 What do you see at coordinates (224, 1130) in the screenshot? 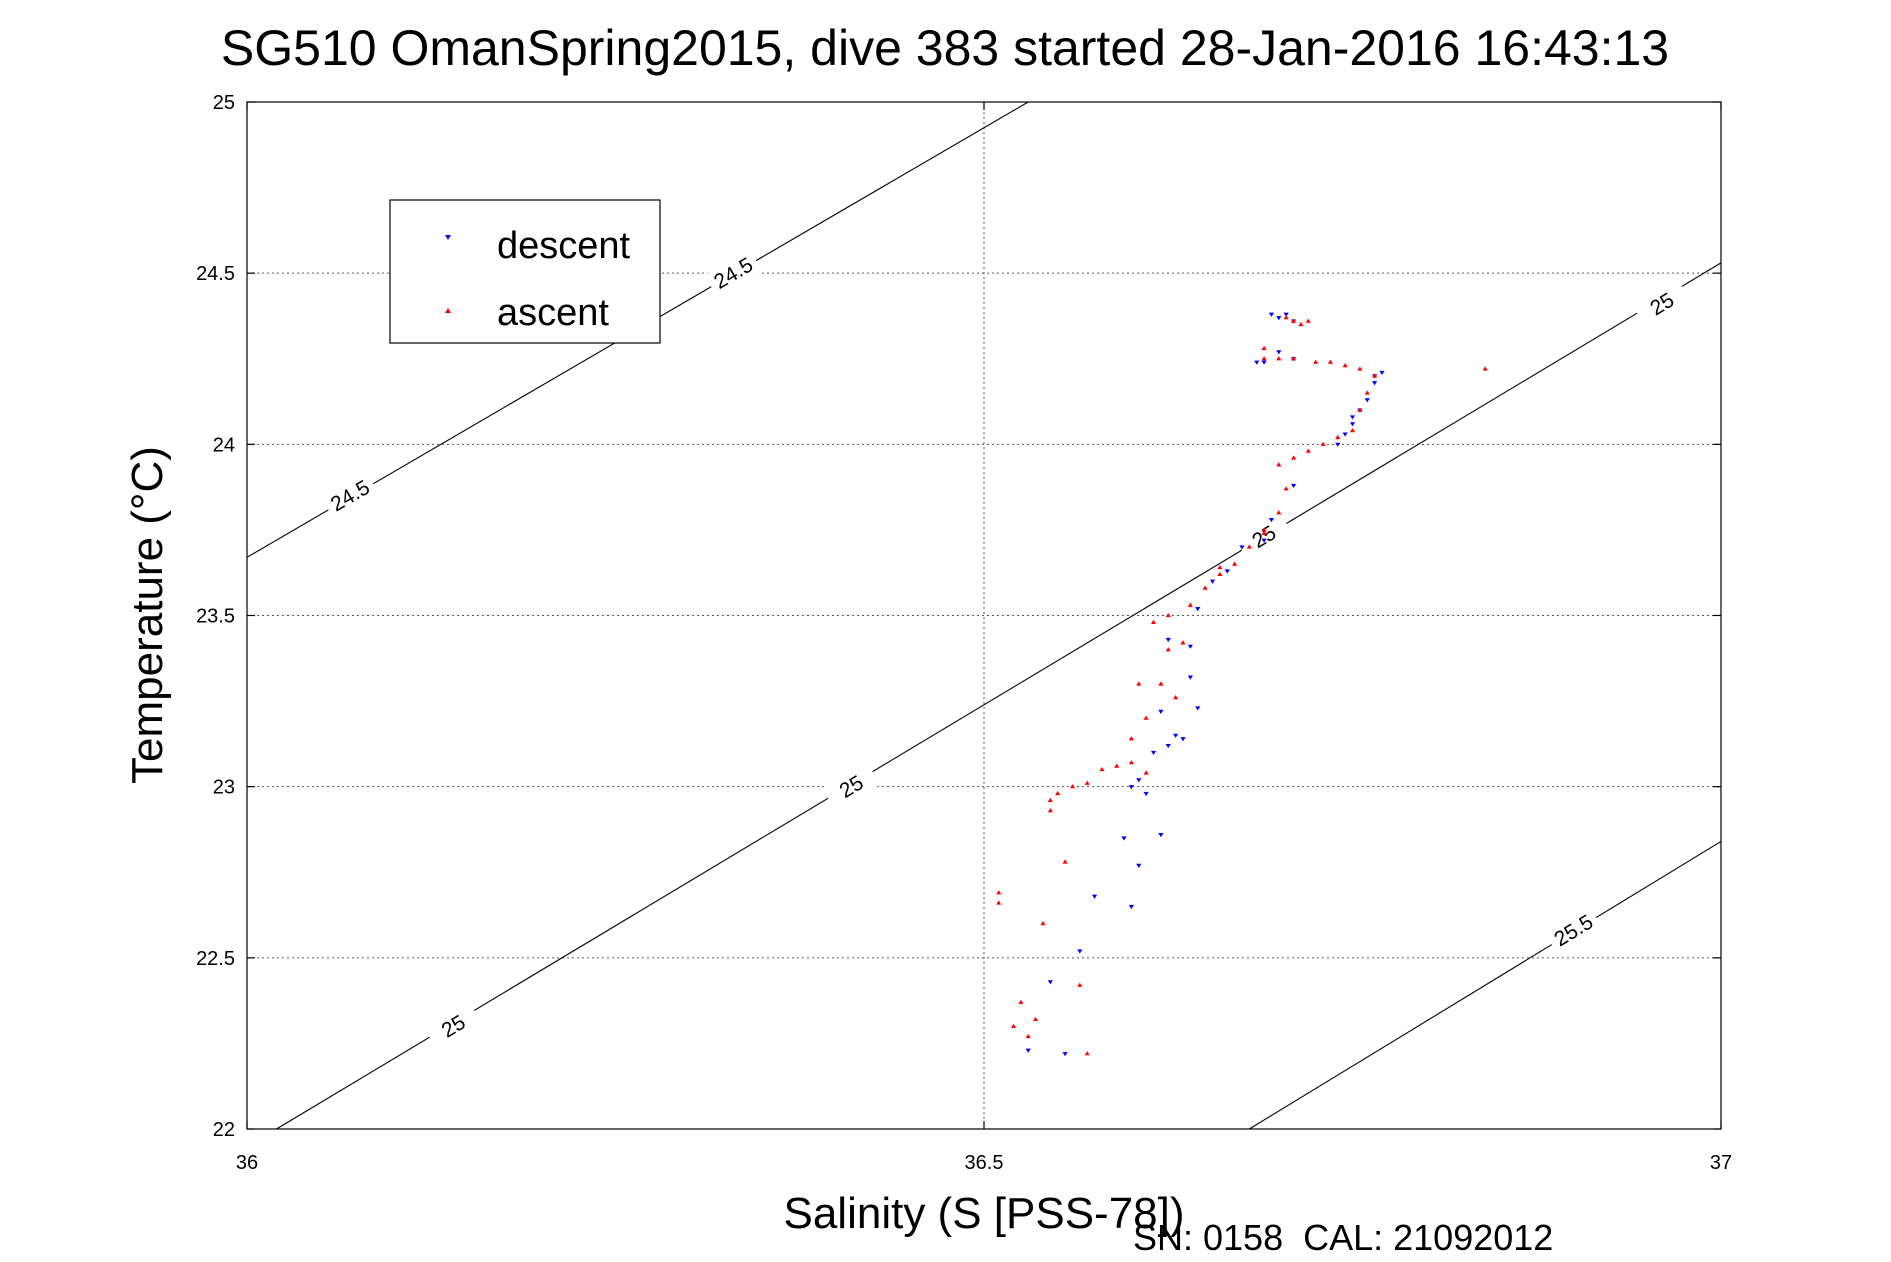
I see `y-tick-label: 22` at bounding box center [224, 1130].